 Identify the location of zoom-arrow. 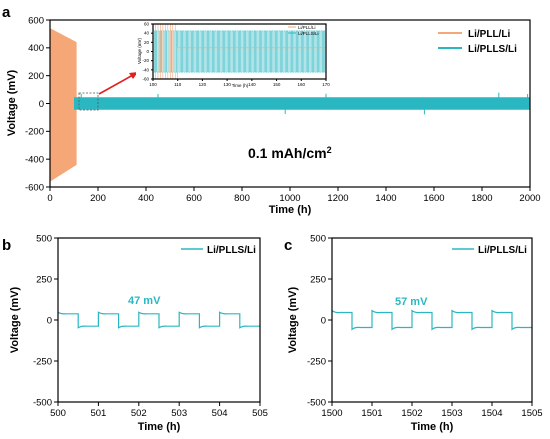
(116, 84).